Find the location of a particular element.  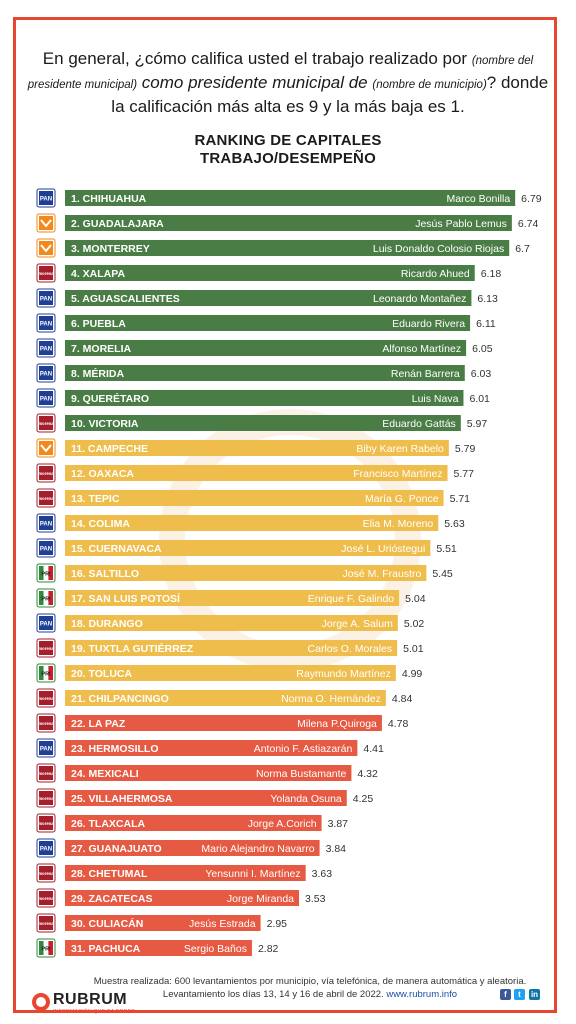

website-link: www.rubrum.info is located at coordinates (422, 994).